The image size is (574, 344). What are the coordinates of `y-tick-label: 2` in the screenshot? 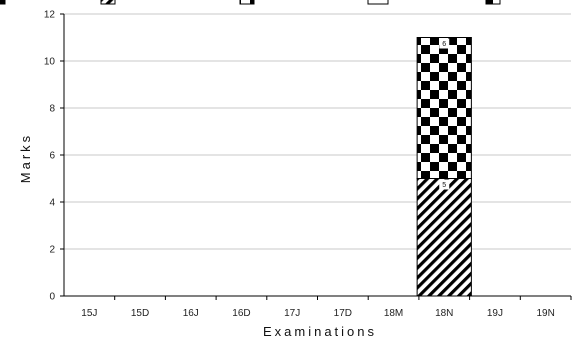 It's located at (52, 250).